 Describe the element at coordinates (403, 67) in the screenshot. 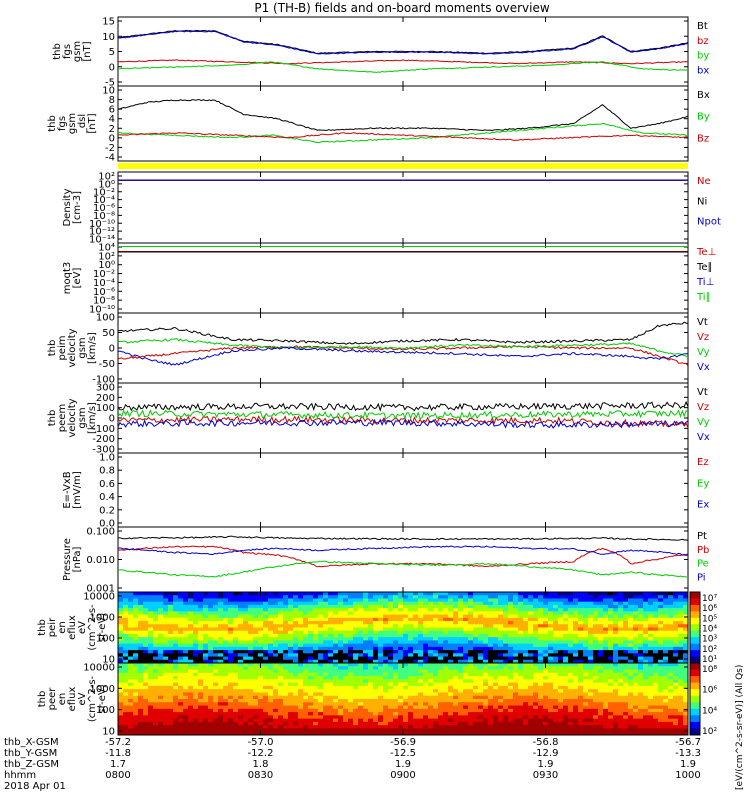

I see `series-line-by` at that location.